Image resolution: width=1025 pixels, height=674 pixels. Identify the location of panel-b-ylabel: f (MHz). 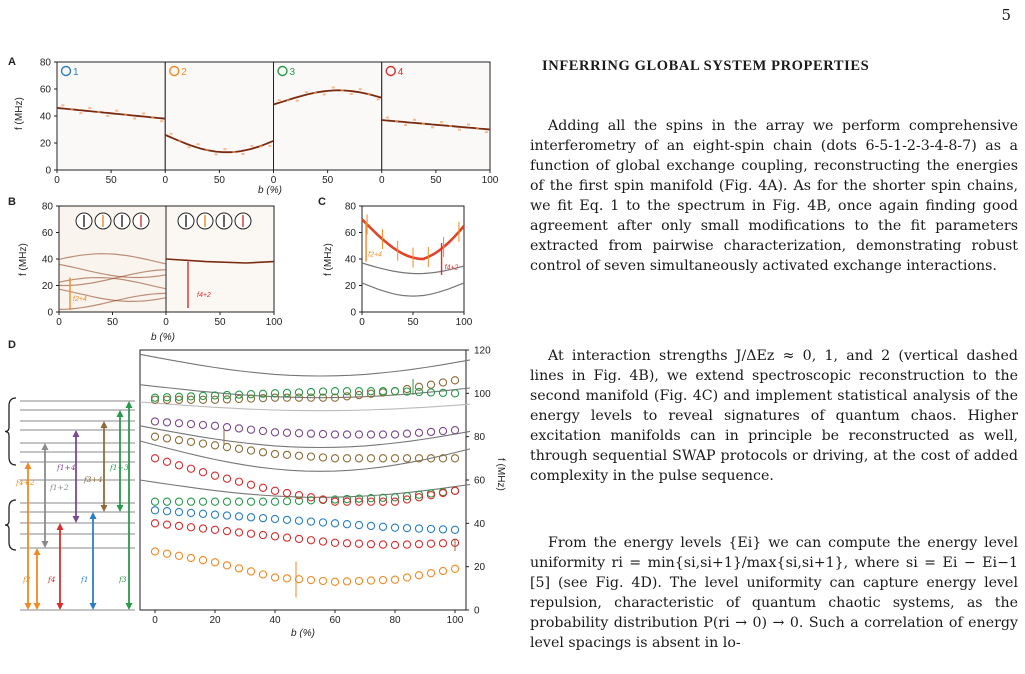
(23, 259).